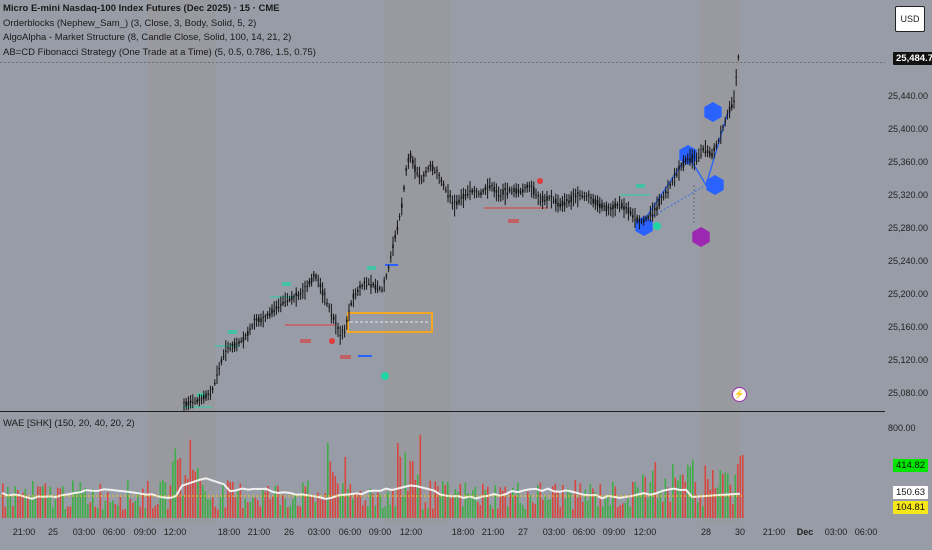 The image size is (932, 550). I want to click on currency-button: USD, so click(910, 19).